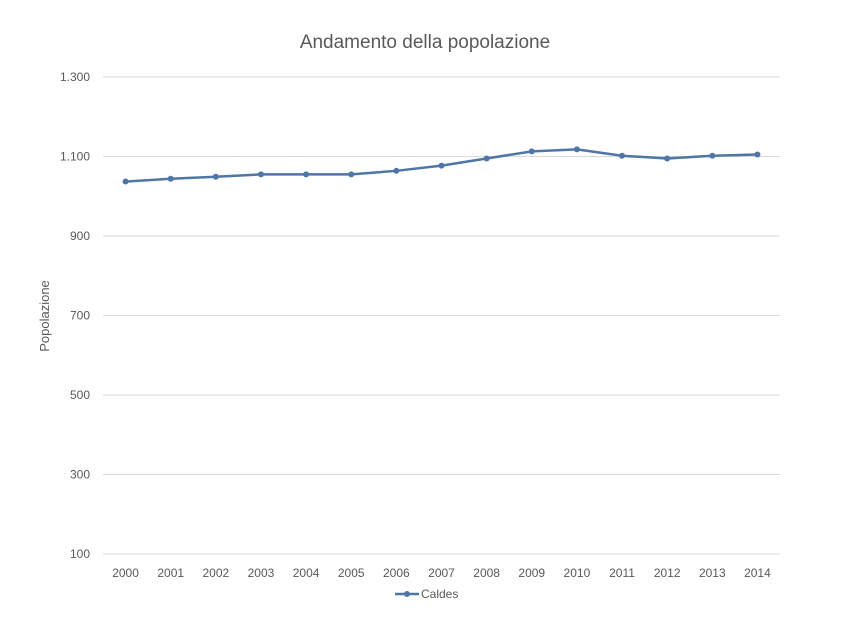 The height and width of the screenshot is (638, 850). I want to click on legend-point-marker, so click(407, 594).